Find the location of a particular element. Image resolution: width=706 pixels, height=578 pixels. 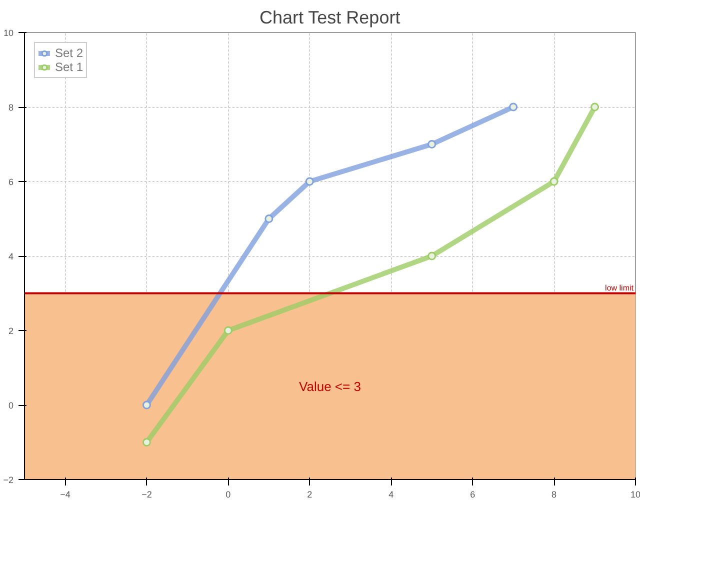

x-tick-label: 10 is located at coordinates (635, 495).